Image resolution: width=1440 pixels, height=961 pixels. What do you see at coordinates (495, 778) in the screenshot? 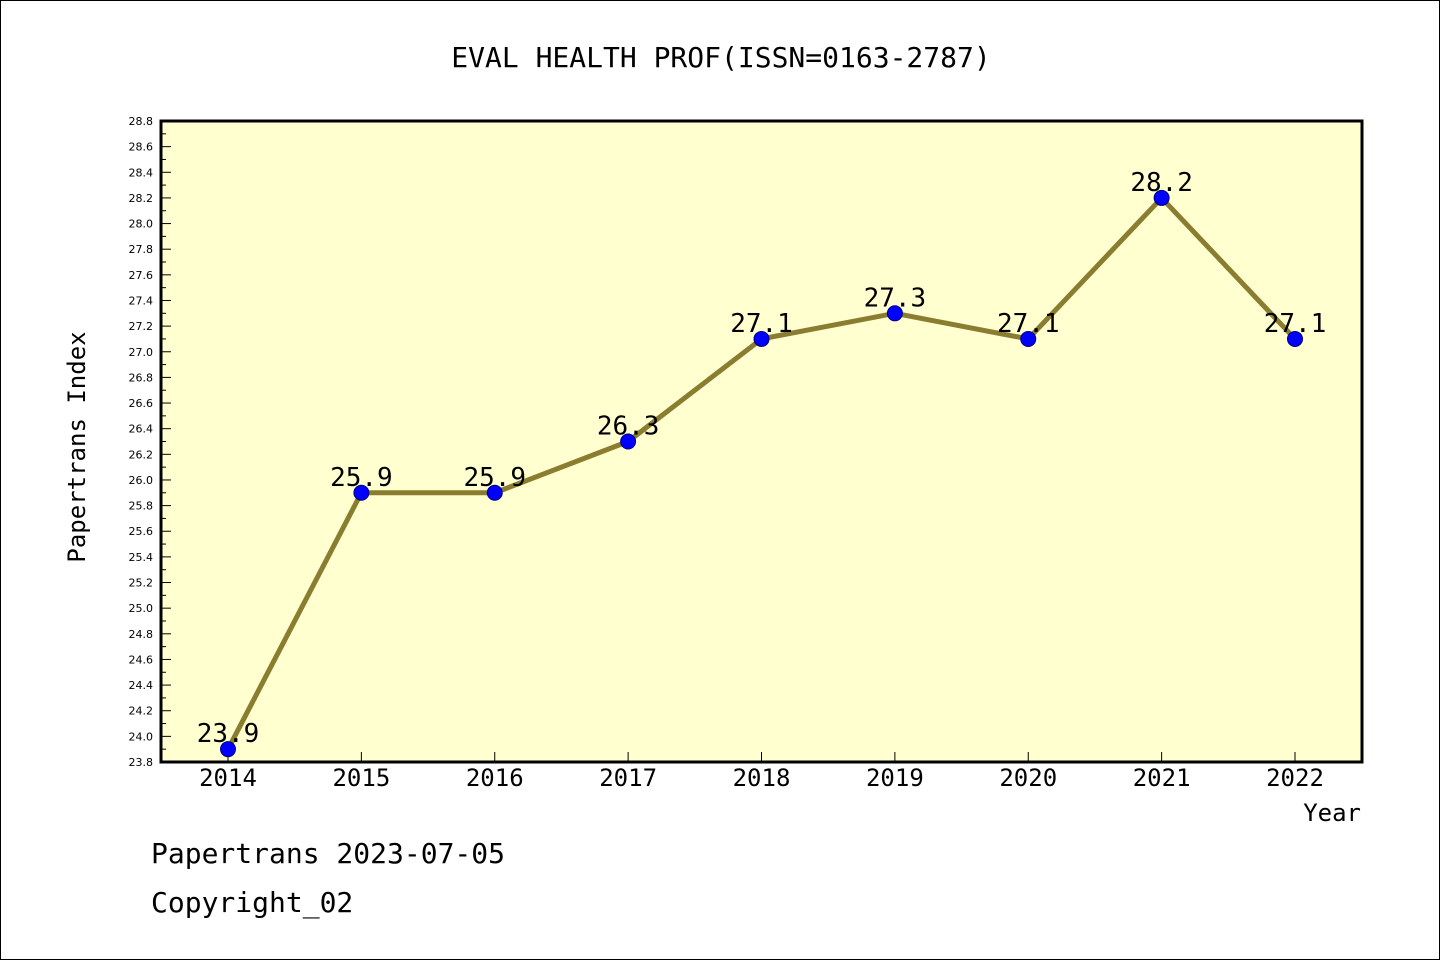
I see `x-tick-label-2016: 2016` at bounding box center [495, 778].